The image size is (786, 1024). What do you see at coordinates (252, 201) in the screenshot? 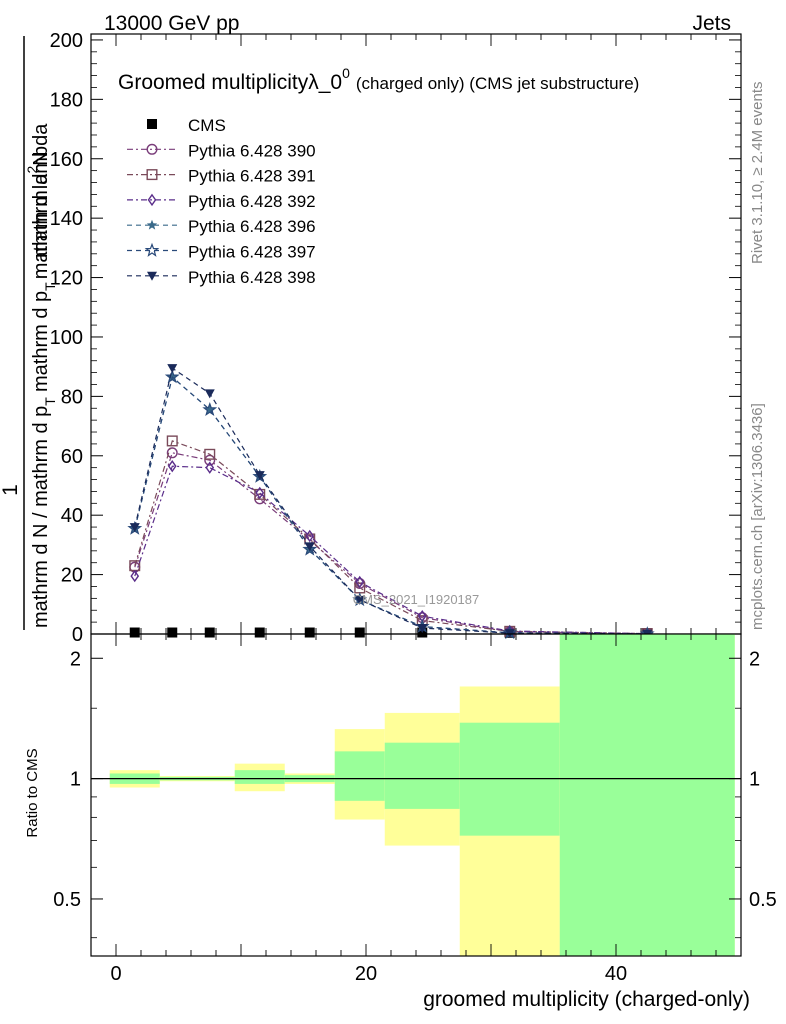
I see `legend-label: Pythia 6.428 392` at bounding box center [252, 201].